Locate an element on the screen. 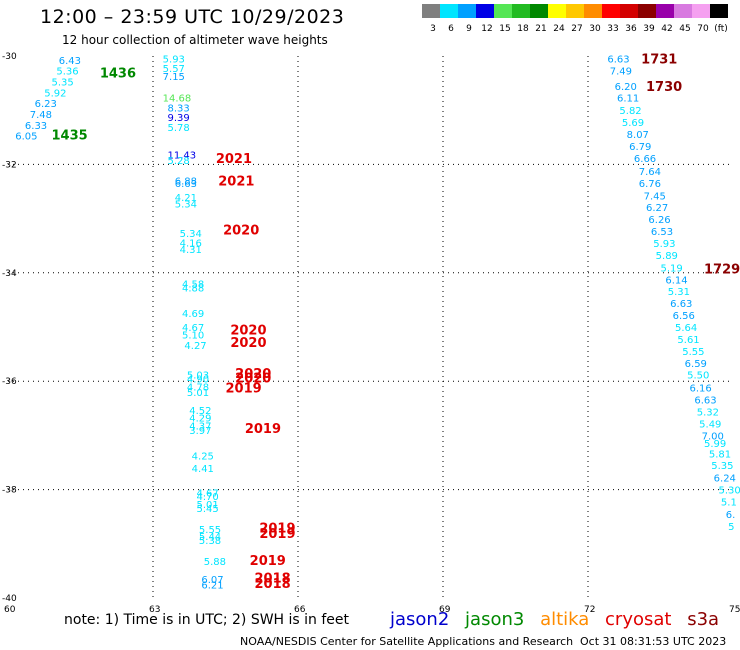 Image resolution: width=740 pixels, height=650 pixels. wave-height-value: 5.88 is located at coordinates (215, 562).